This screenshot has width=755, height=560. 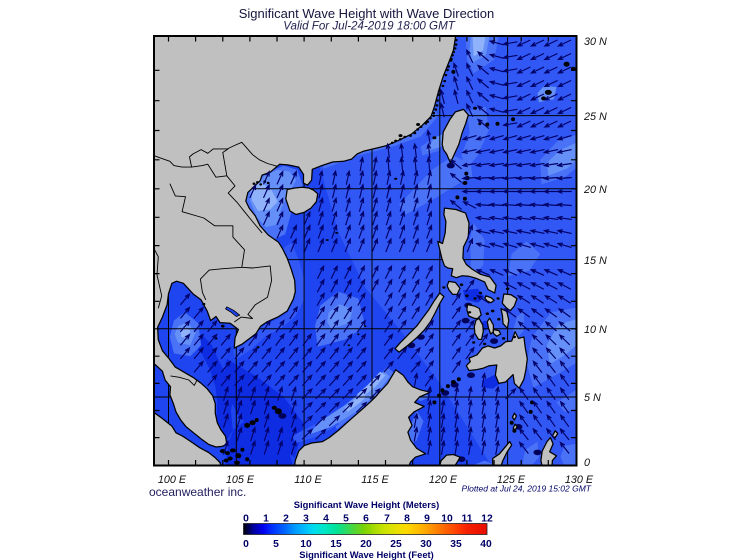 I want to click on svg-text: 125 E, so click(x=511, y=480).